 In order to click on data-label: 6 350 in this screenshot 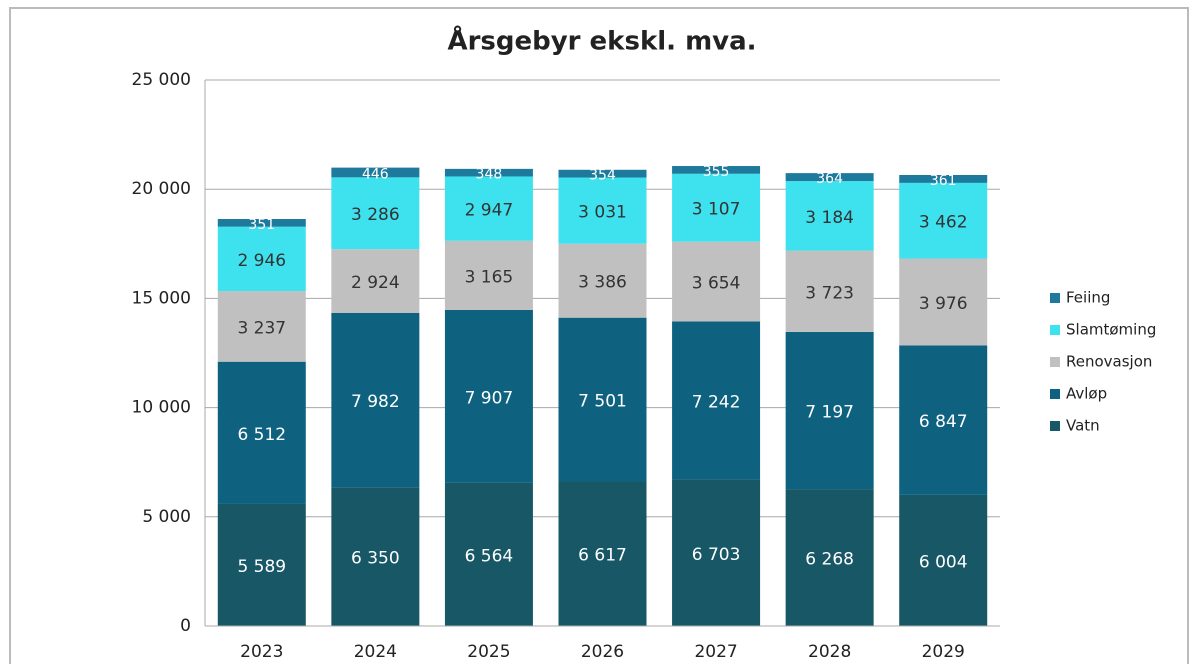, I will do `click(375, 559)`.